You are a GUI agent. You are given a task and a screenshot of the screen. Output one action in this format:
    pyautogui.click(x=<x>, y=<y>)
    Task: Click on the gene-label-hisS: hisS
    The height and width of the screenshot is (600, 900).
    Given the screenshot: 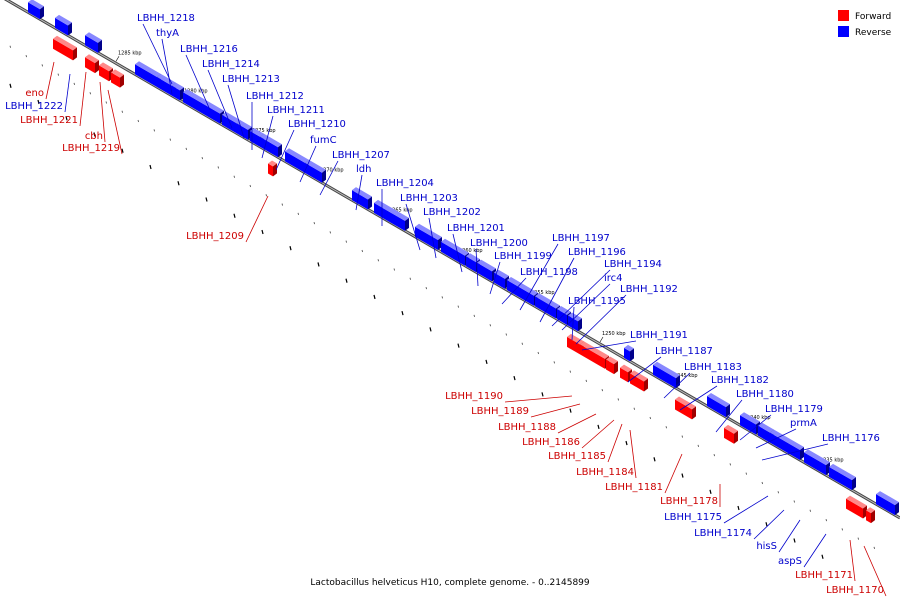 What is the action you would take?
    pyautogui.click(x=778, y=536)
    